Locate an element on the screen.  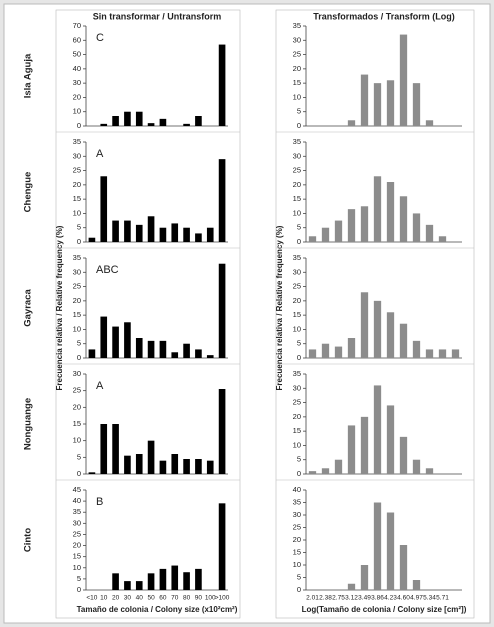
row-label: Cinto is located at coordinates (28, 540).